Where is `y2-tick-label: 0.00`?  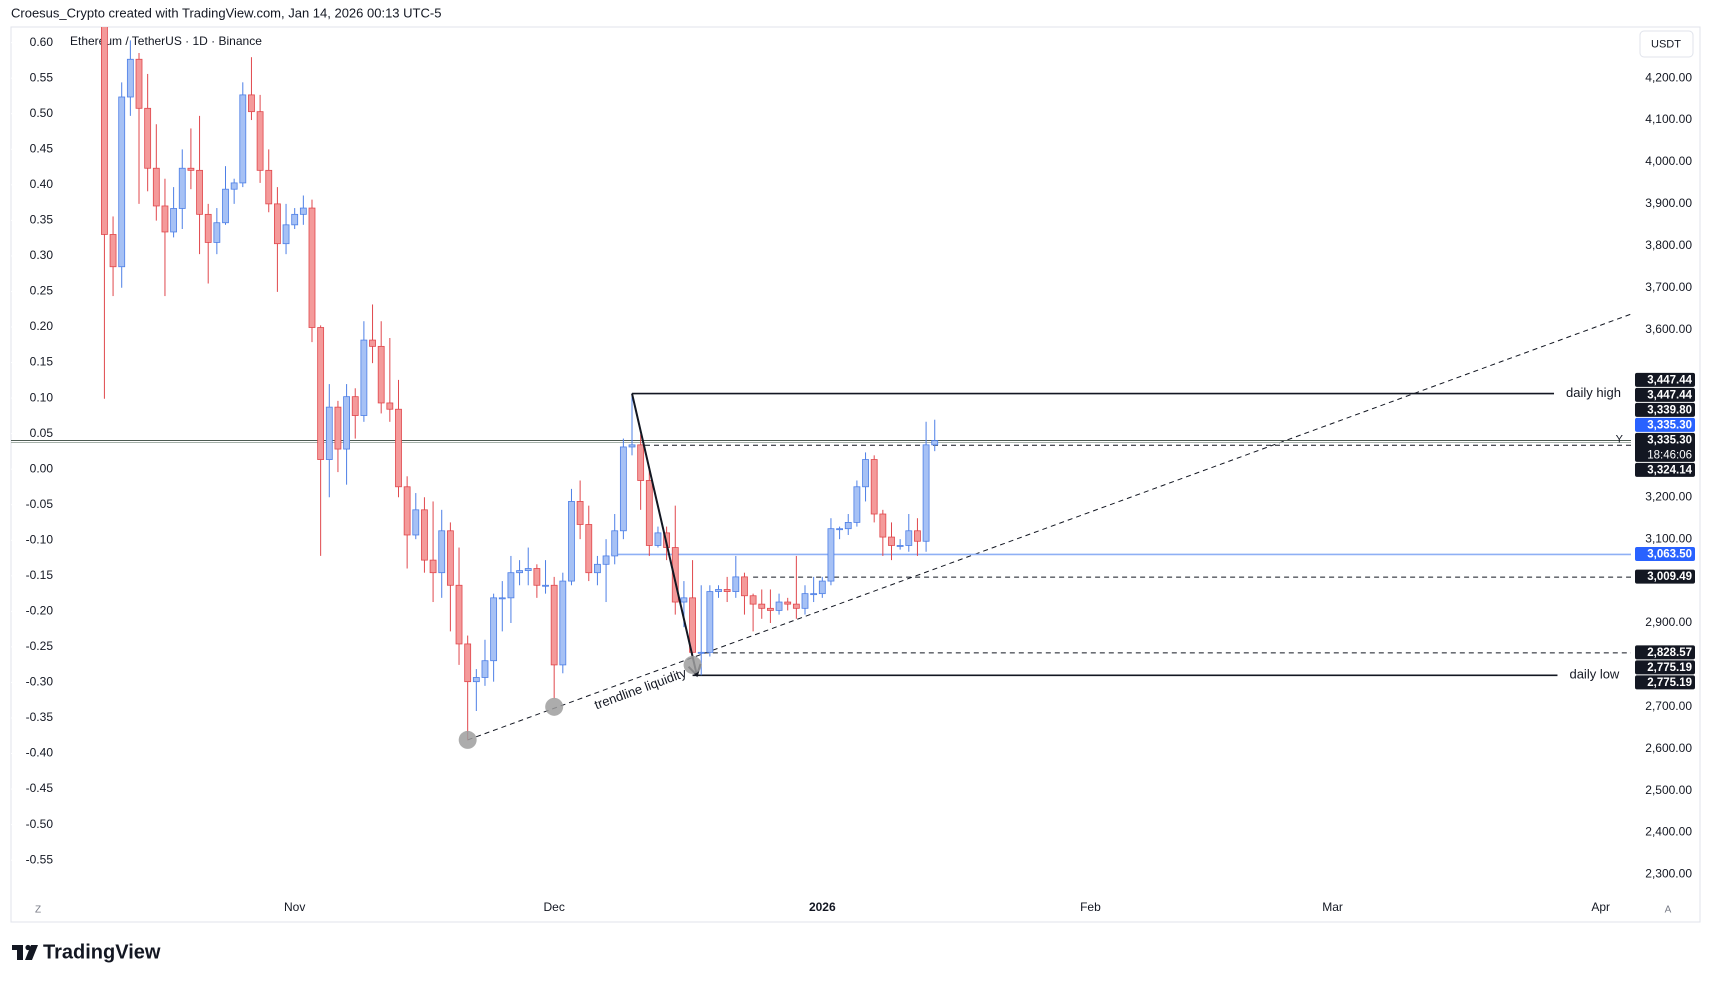
y2-tick-label: 0.00 is located at coordinates (42, 468).